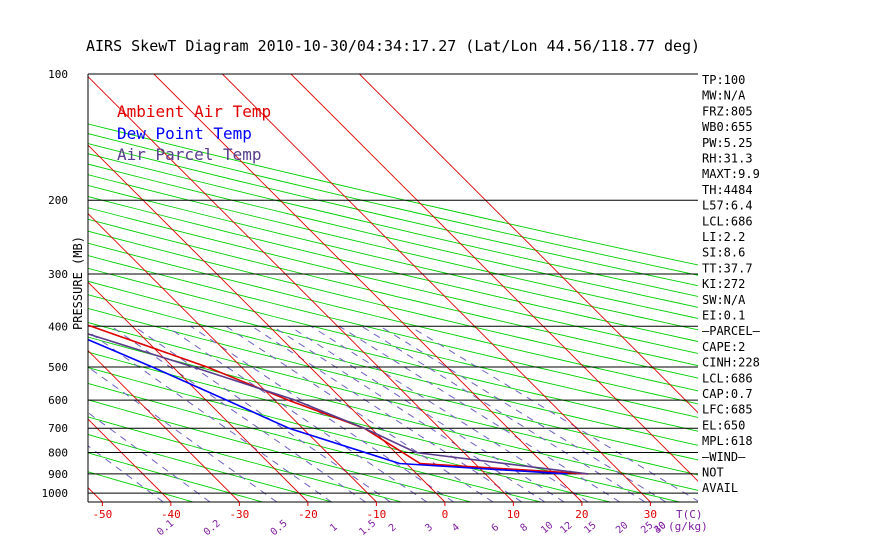 This screenshot has height=560, width=870. I want to click on stability-index-text: RH:31.3, so click(727, 159).